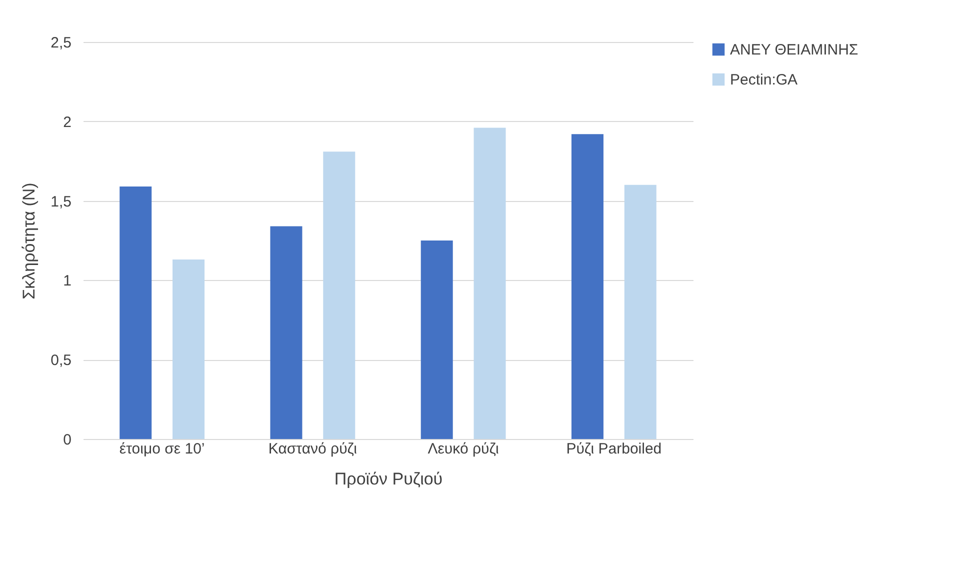 This screenshot has height=581, width=956. What do you see at coordinates (614, 449) in the screenshot?
I see `x-tick-label: Ρύζι Parboiled` at bounding box center [614, 449].